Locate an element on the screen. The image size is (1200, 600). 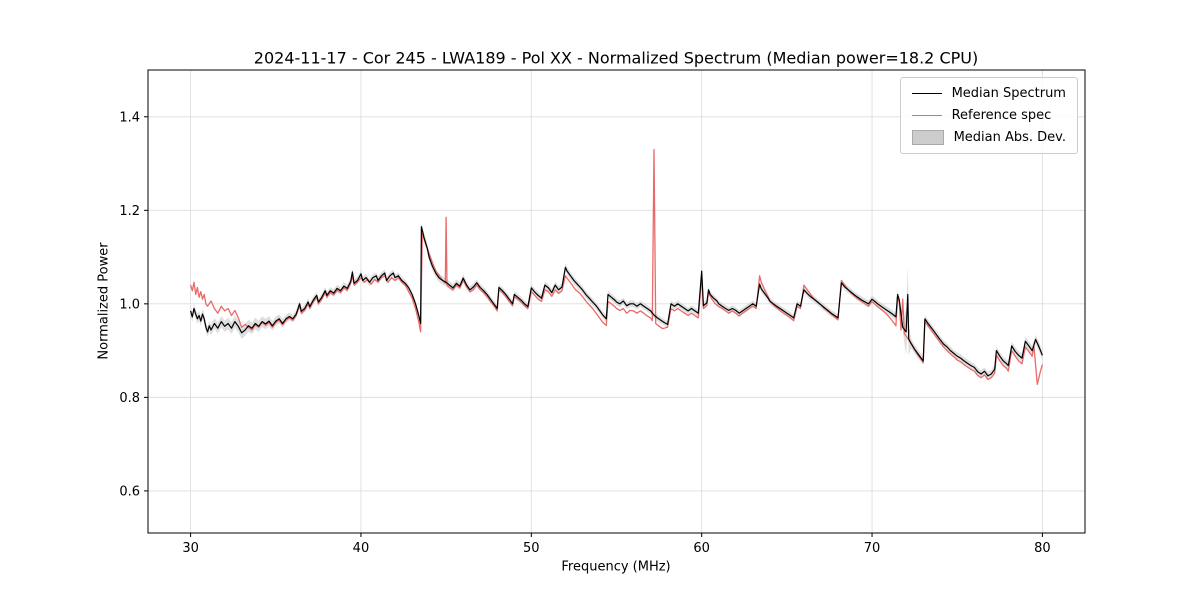
median-line-sample is located at coordinates (926, 93).